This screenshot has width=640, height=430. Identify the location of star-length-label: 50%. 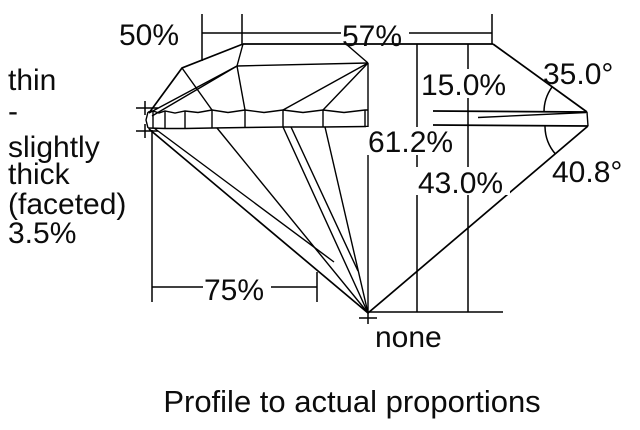
(149, 35).